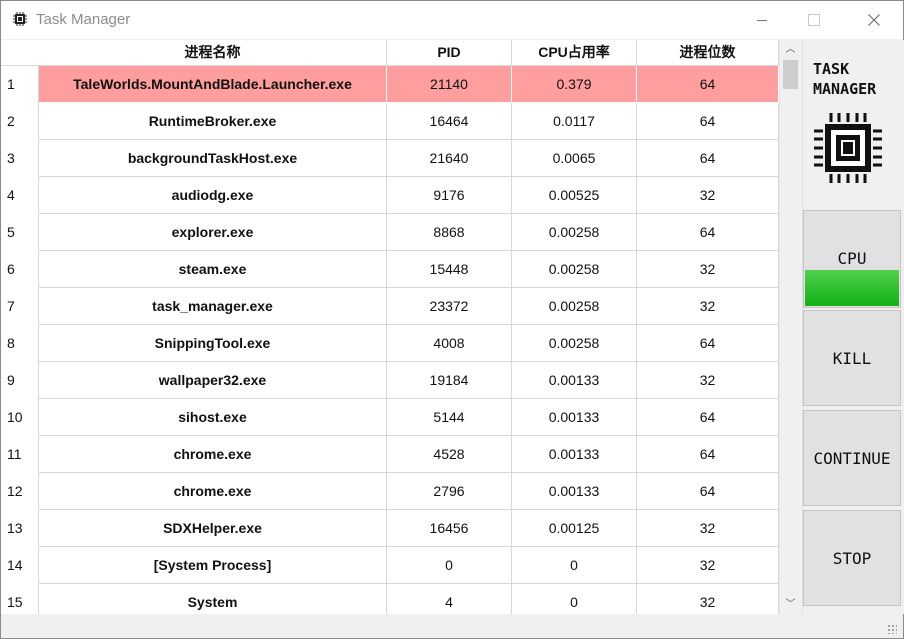 The width and height of the screenshot is (904, 639). What do you see at coordinates (762, 20) in the screenshot?
I see `minimize-button` at bounding box center [762, 20].